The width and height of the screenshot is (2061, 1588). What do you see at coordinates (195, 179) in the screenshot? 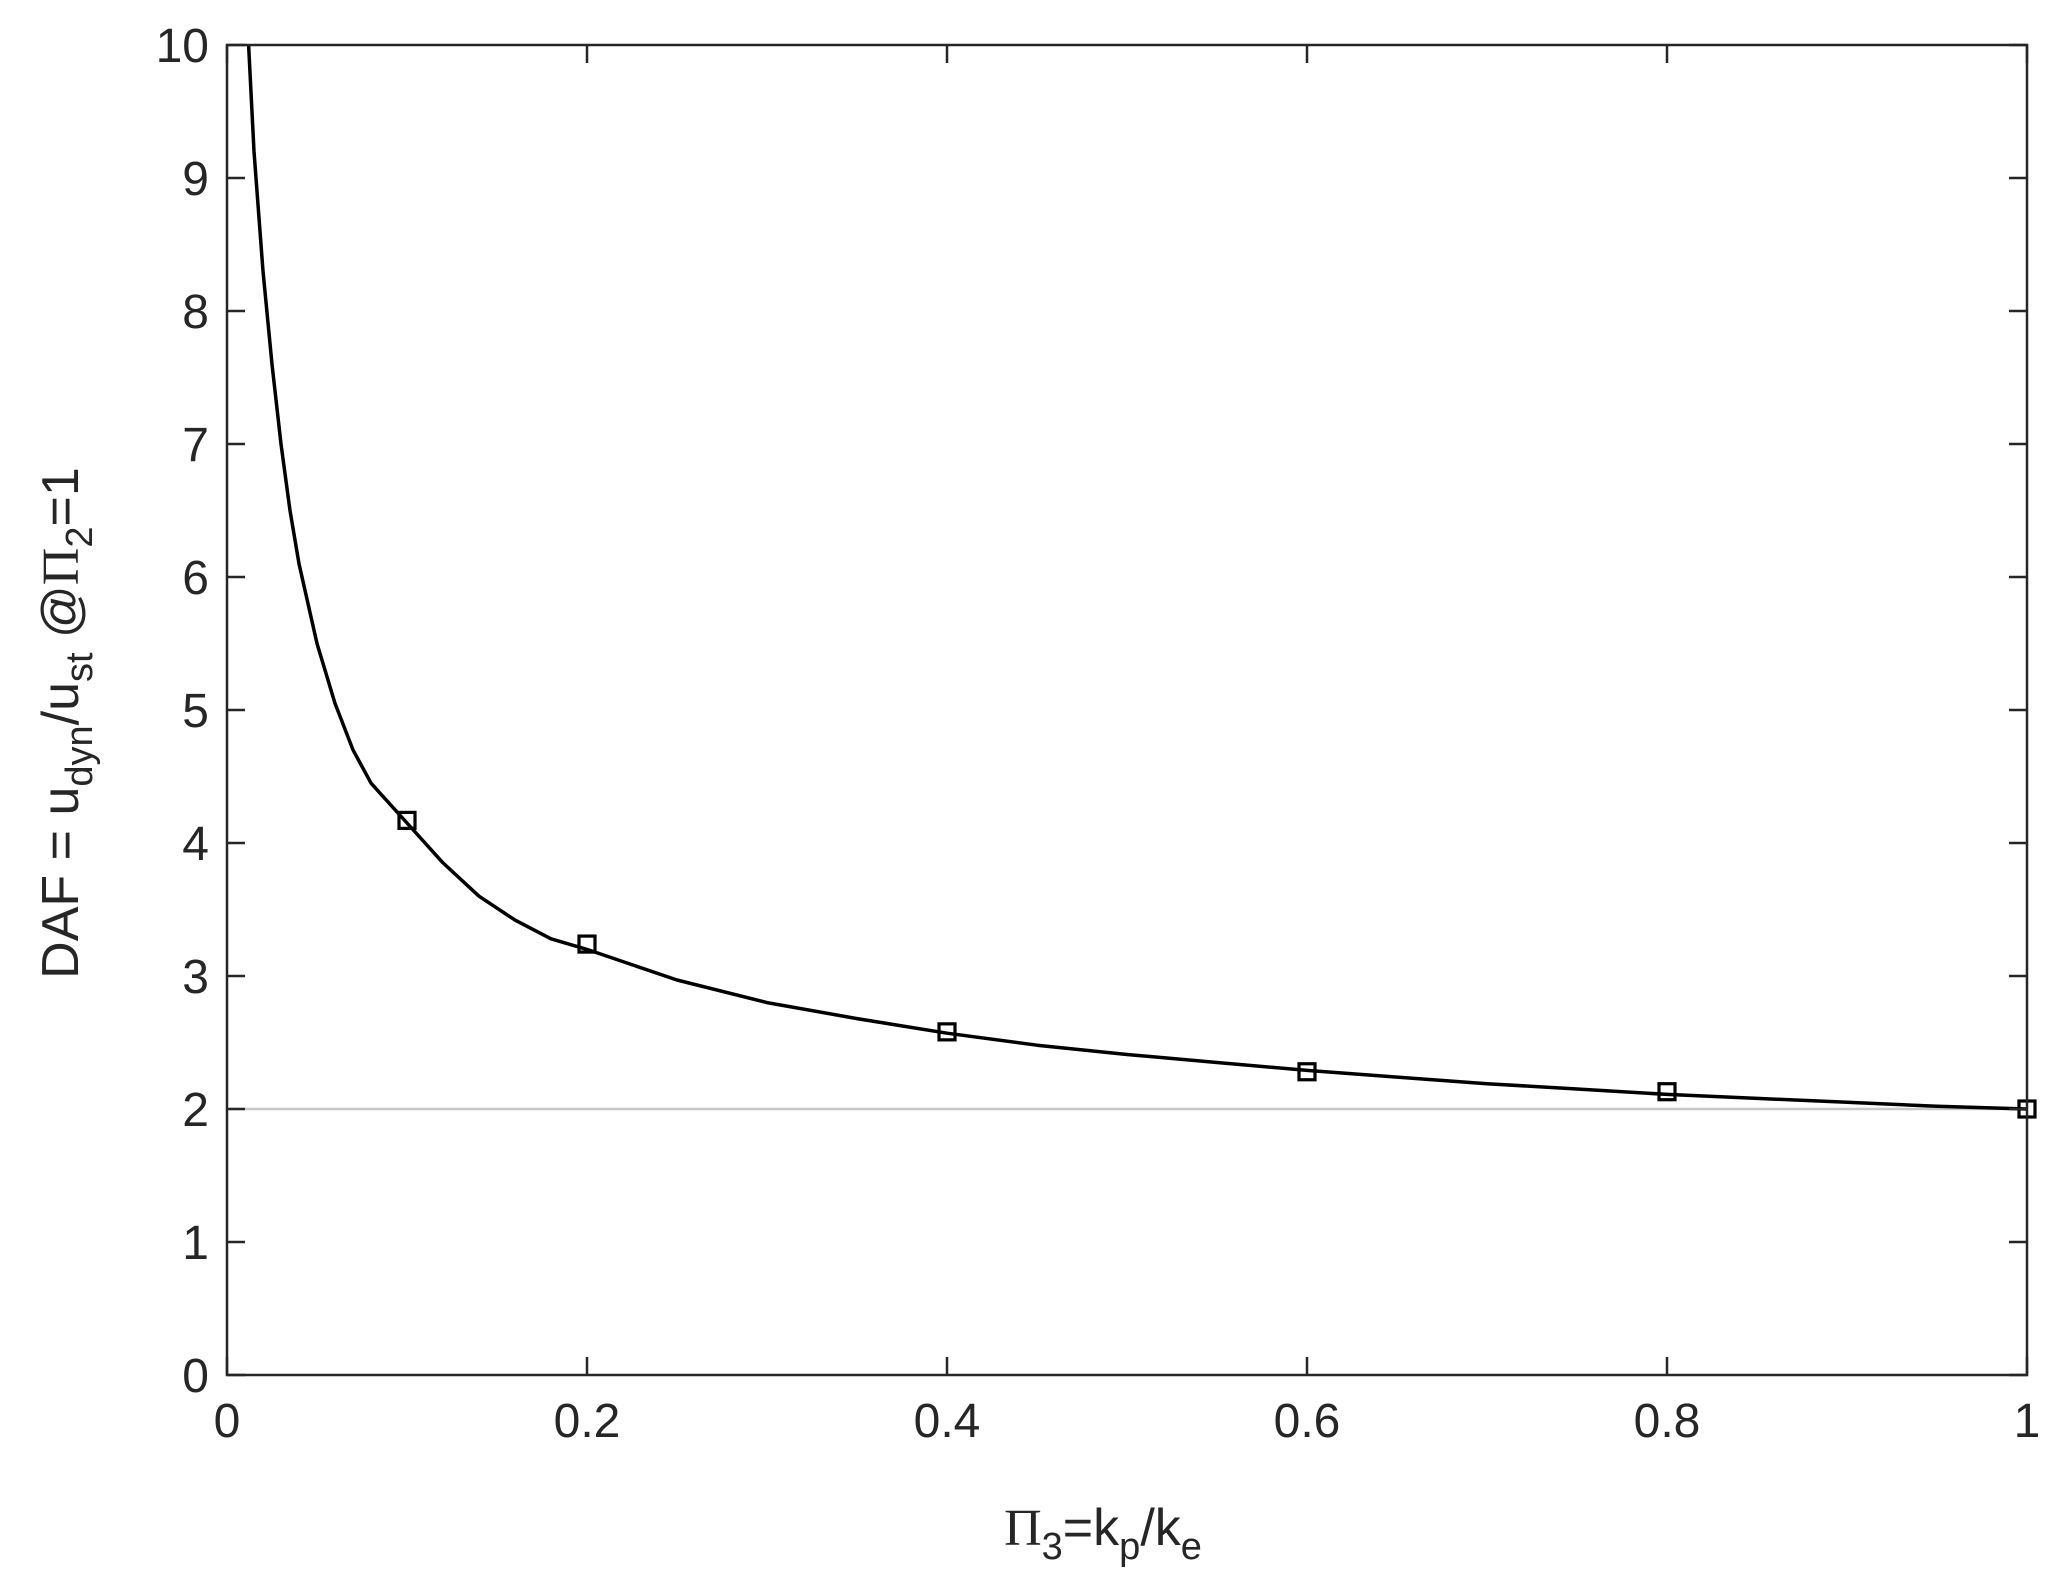
I see `y-tick-label: 9` at bounding box center [195, 179].